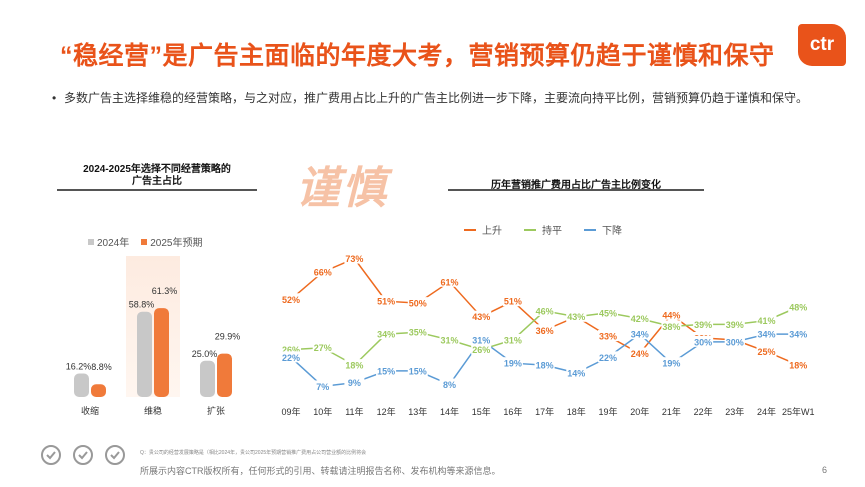 This screenshot has width=865, height=487. I want to click on point-label: 52%, so click(291, 300).